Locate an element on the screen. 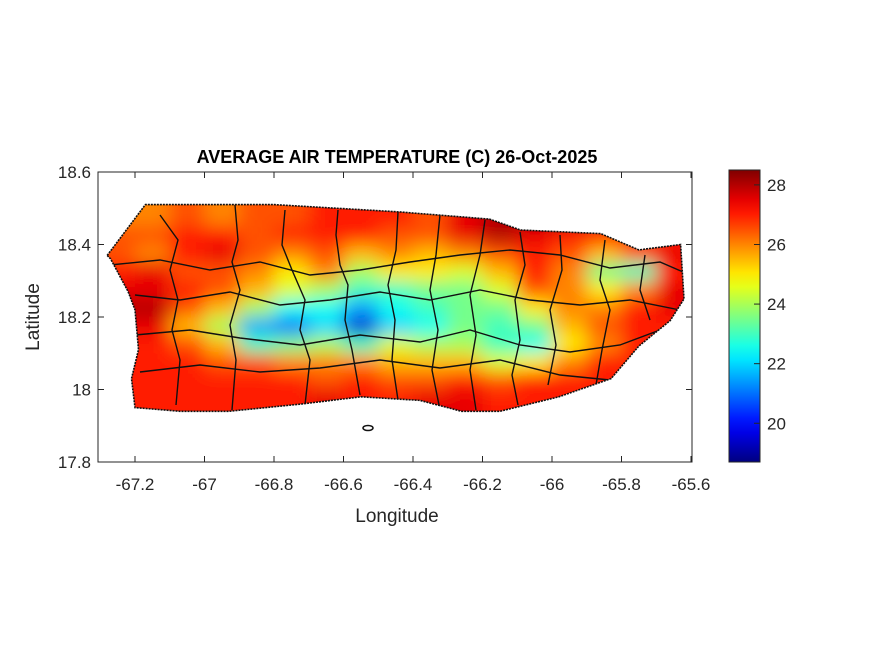 This screenshot has height=656, width=875. y-tick-label: 18 is located at coordinates (81, 390).